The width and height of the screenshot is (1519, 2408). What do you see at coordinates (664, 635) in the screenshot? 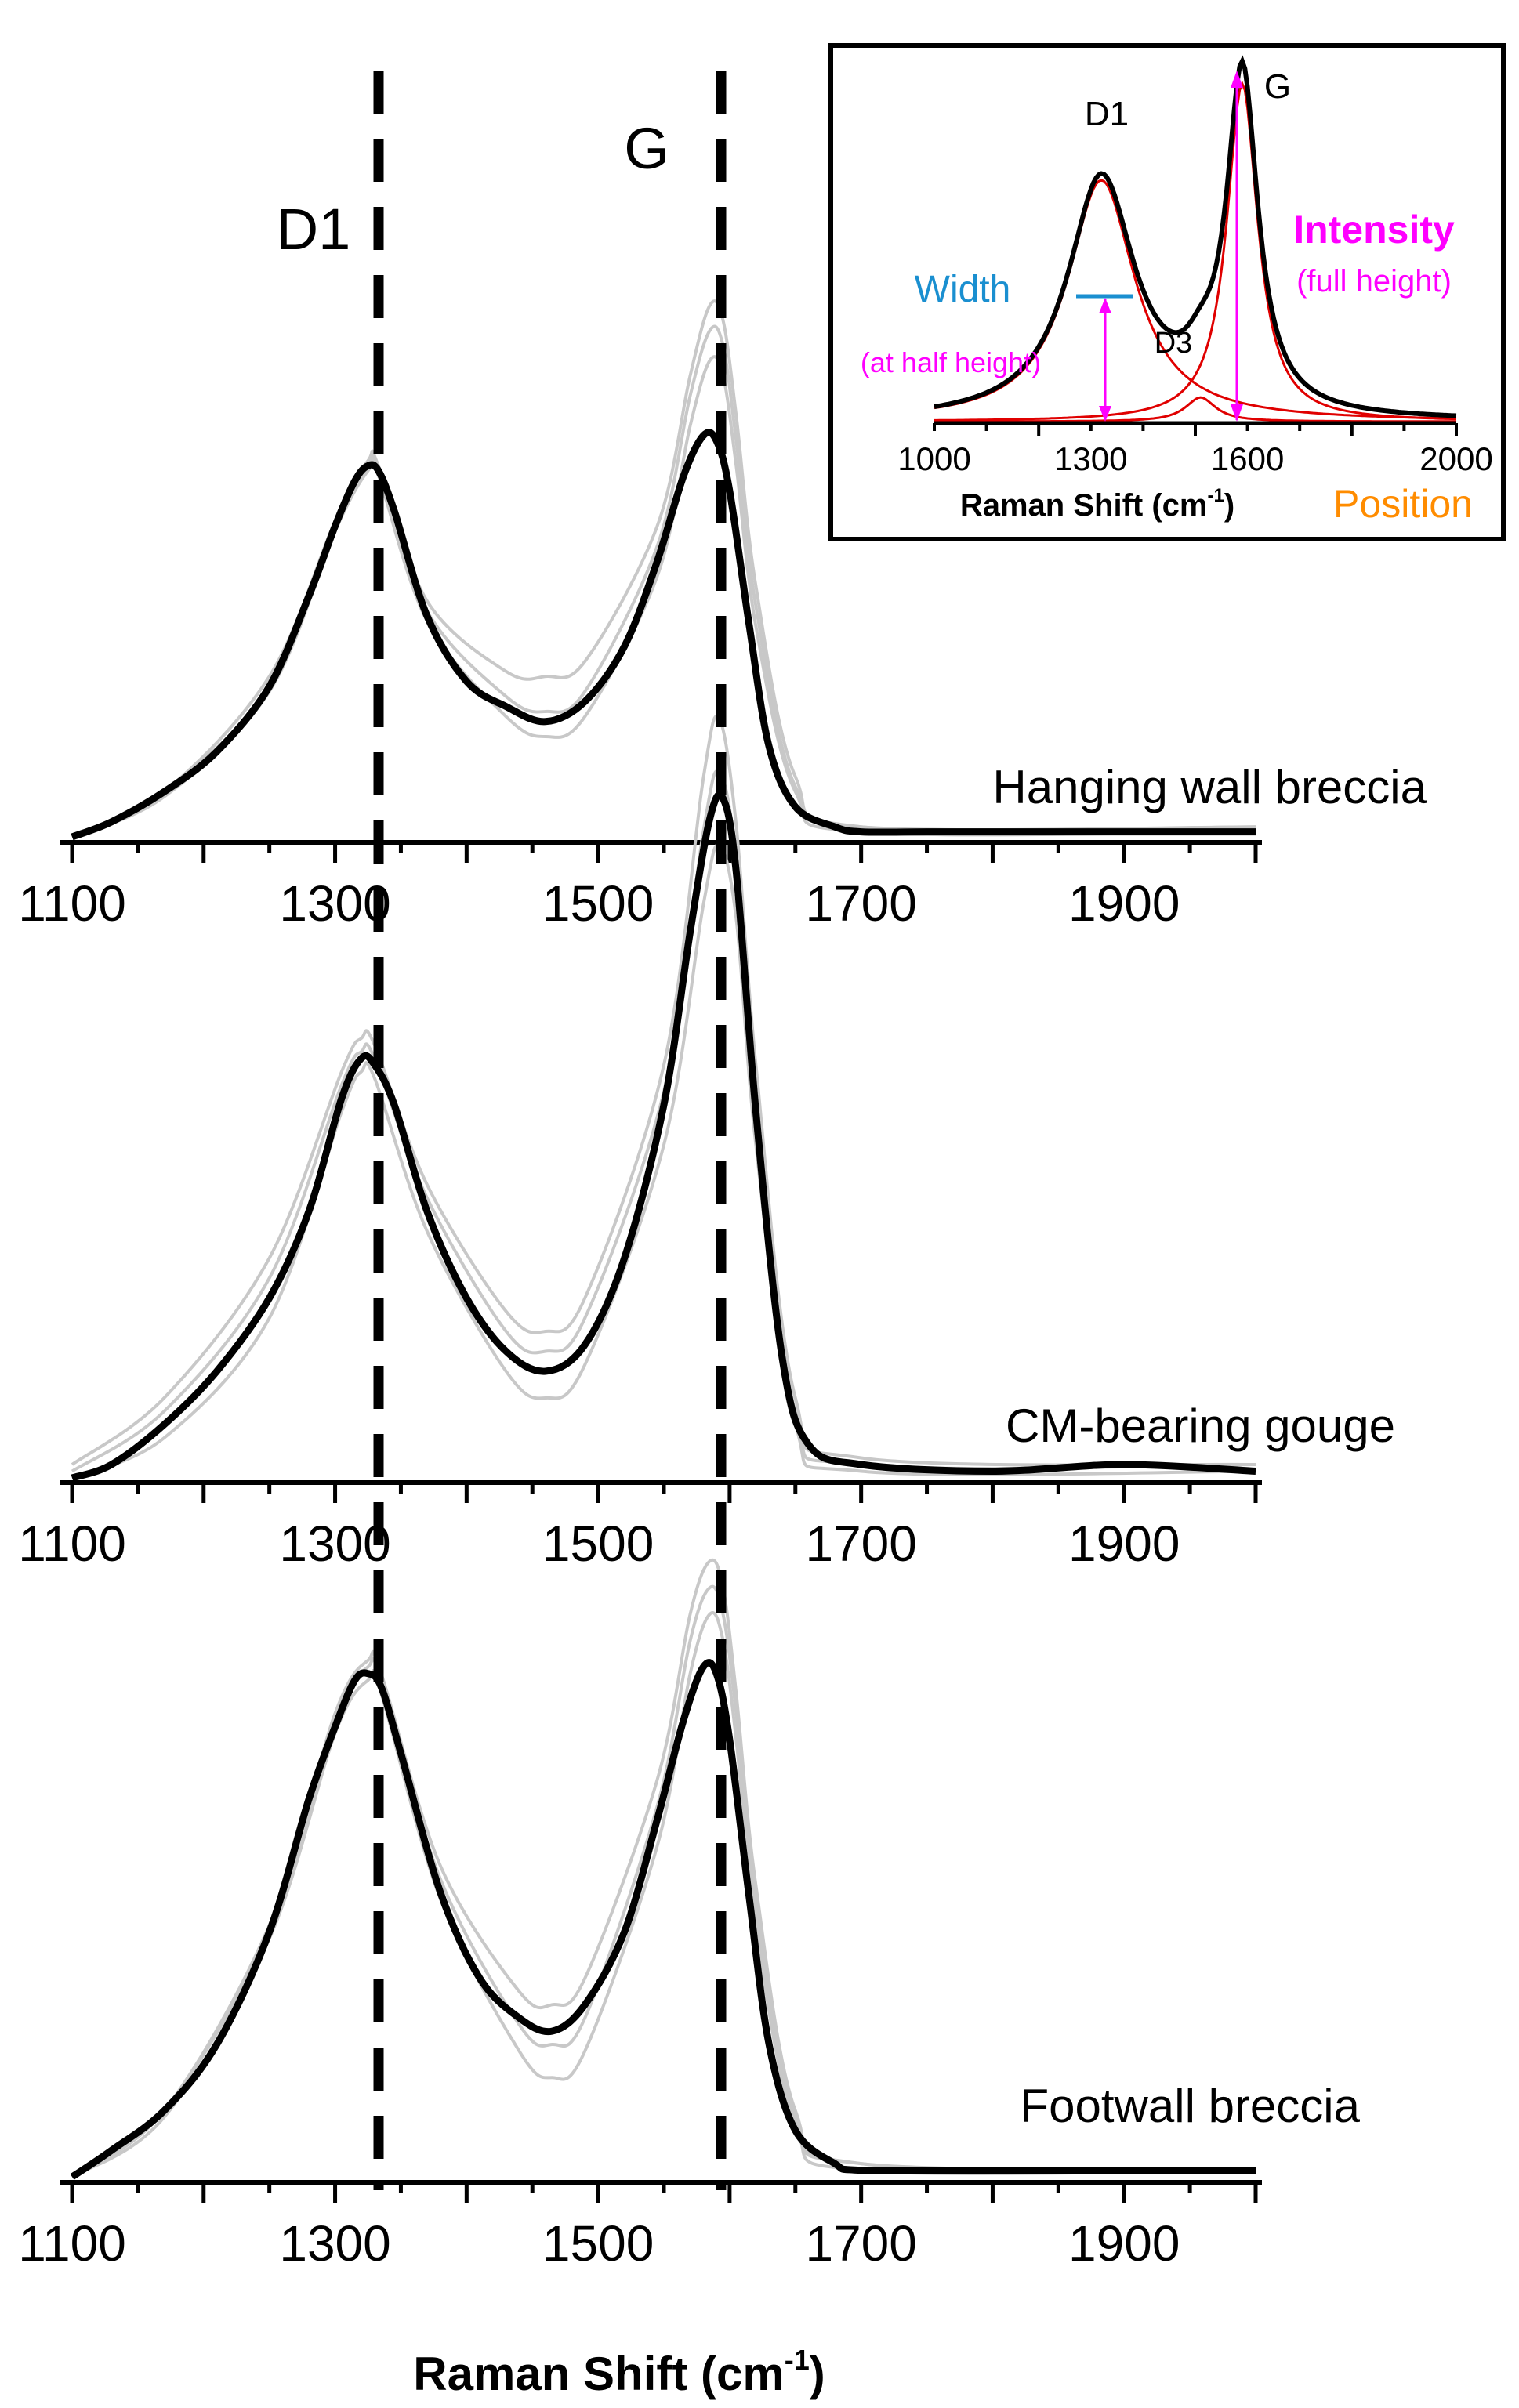
I see `mean-spectrum-line` at bounding box center [664, 635].